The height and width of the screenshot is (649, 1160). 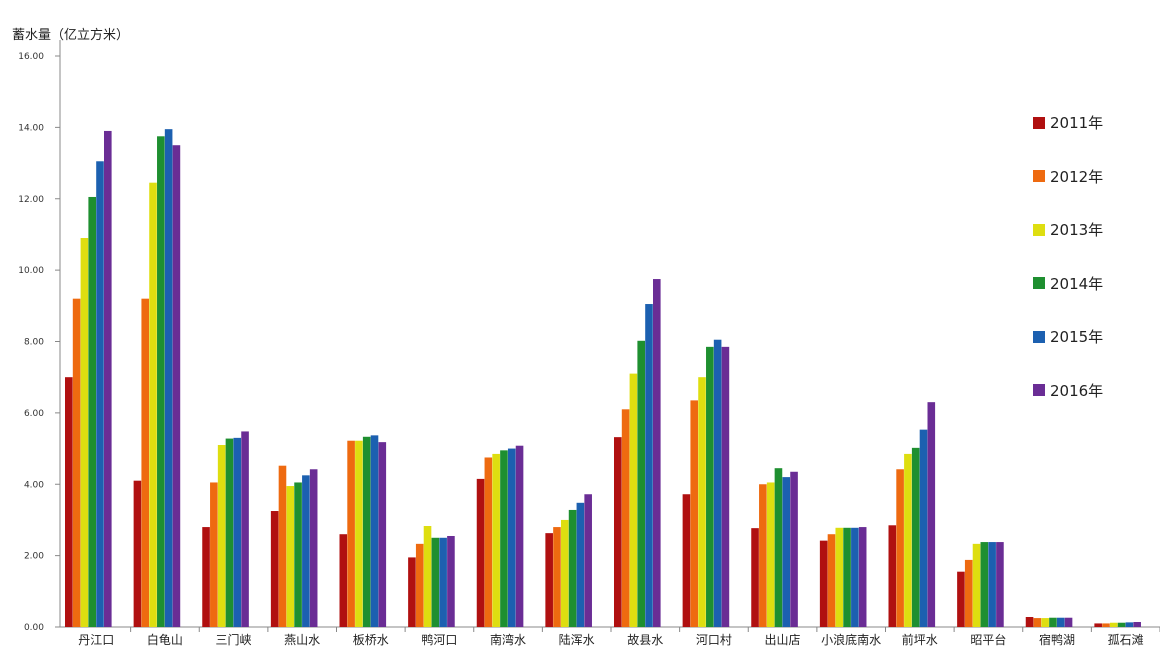 What do you see at coordinates (34, 485) in the screenshot?
I see `y-tick-label: 4.00` at bounding box center [34, 485].